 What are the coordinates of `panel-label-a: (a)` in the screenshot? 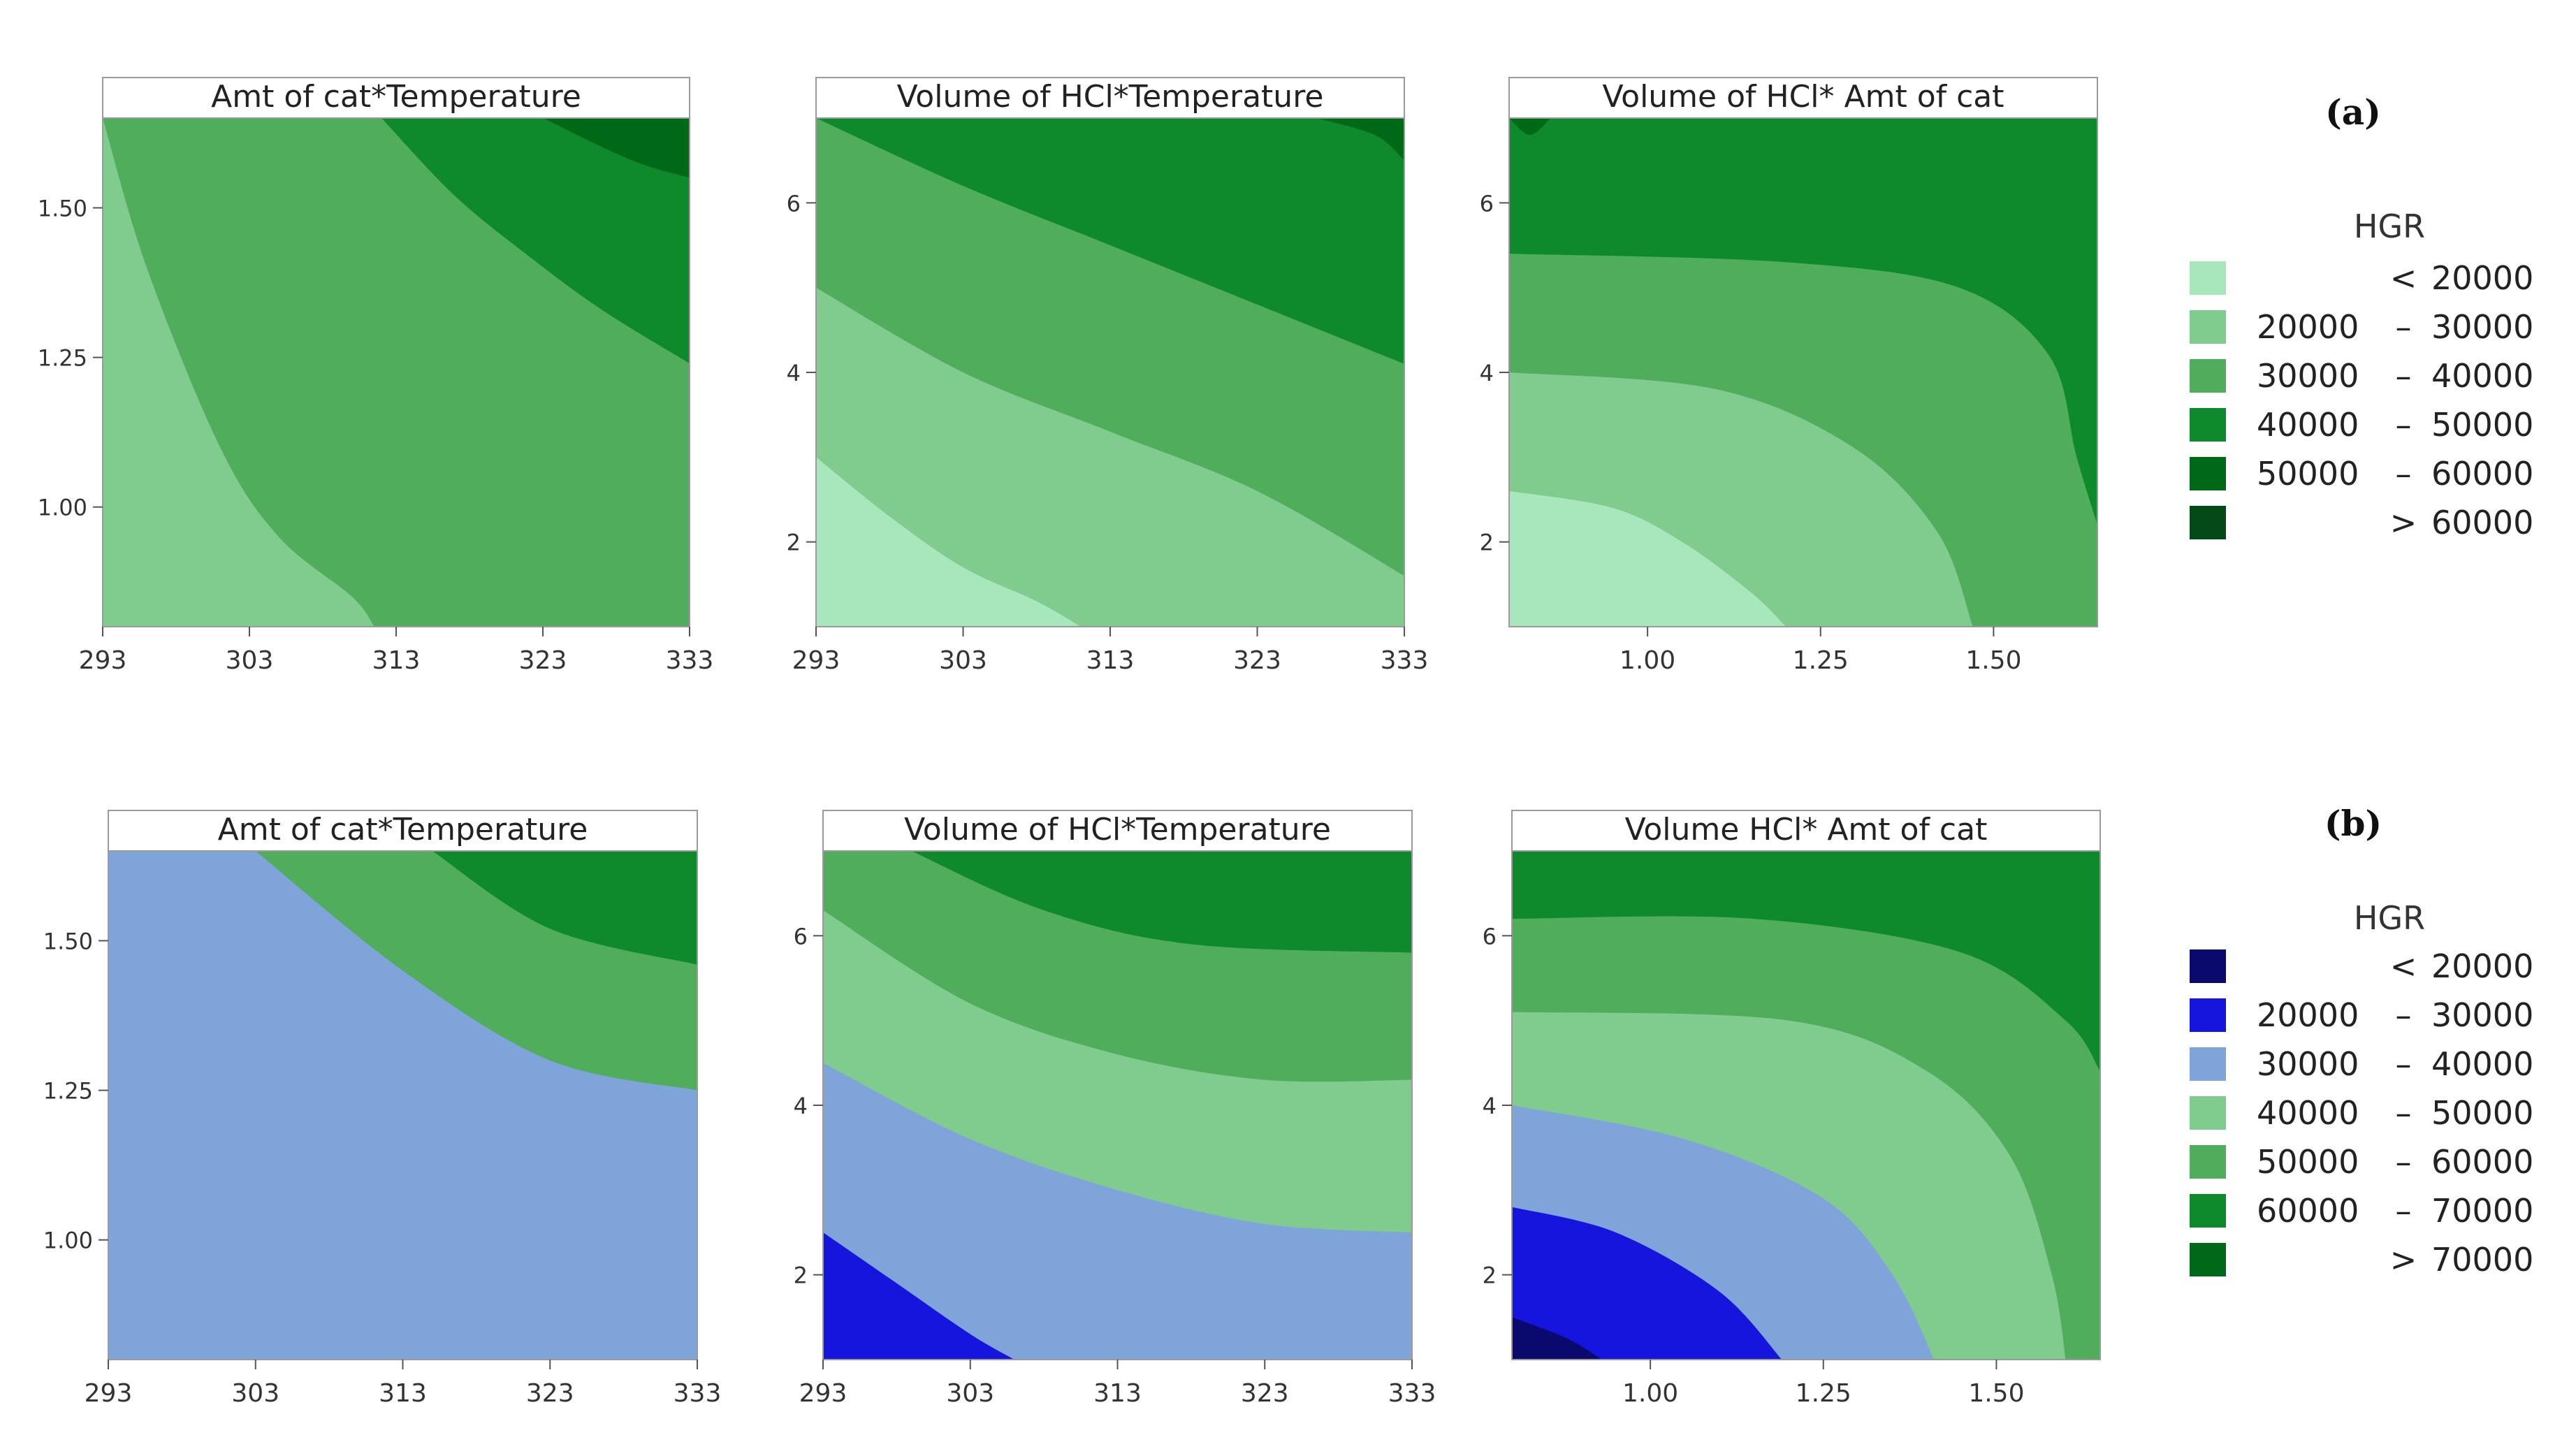 It's located at (2353, 112).